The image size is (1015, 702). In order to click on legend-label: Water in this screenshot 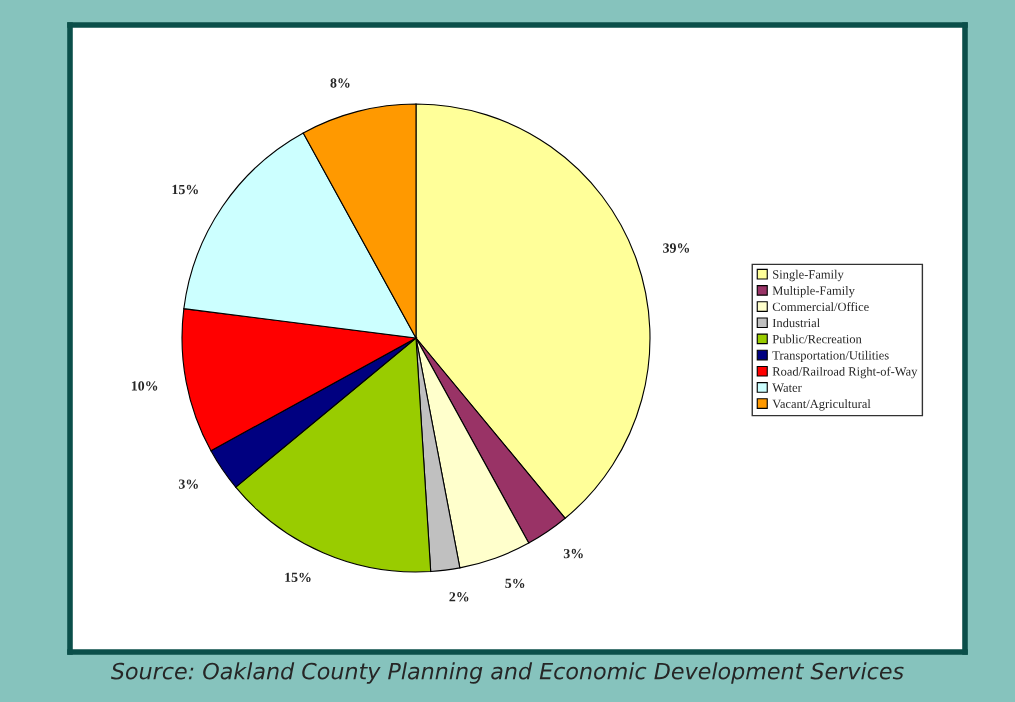, I will do `click(787, 387)`.